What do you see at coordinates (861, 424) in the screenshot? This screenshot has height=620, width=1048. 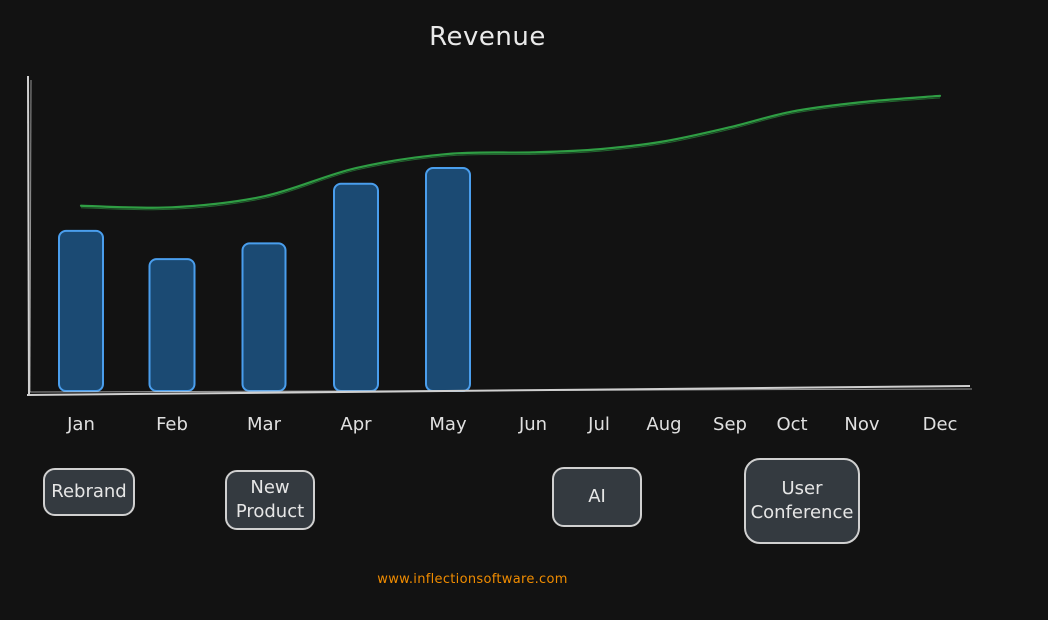 I see `x-tick-nov: Nov` at bounding box center [861, 424].